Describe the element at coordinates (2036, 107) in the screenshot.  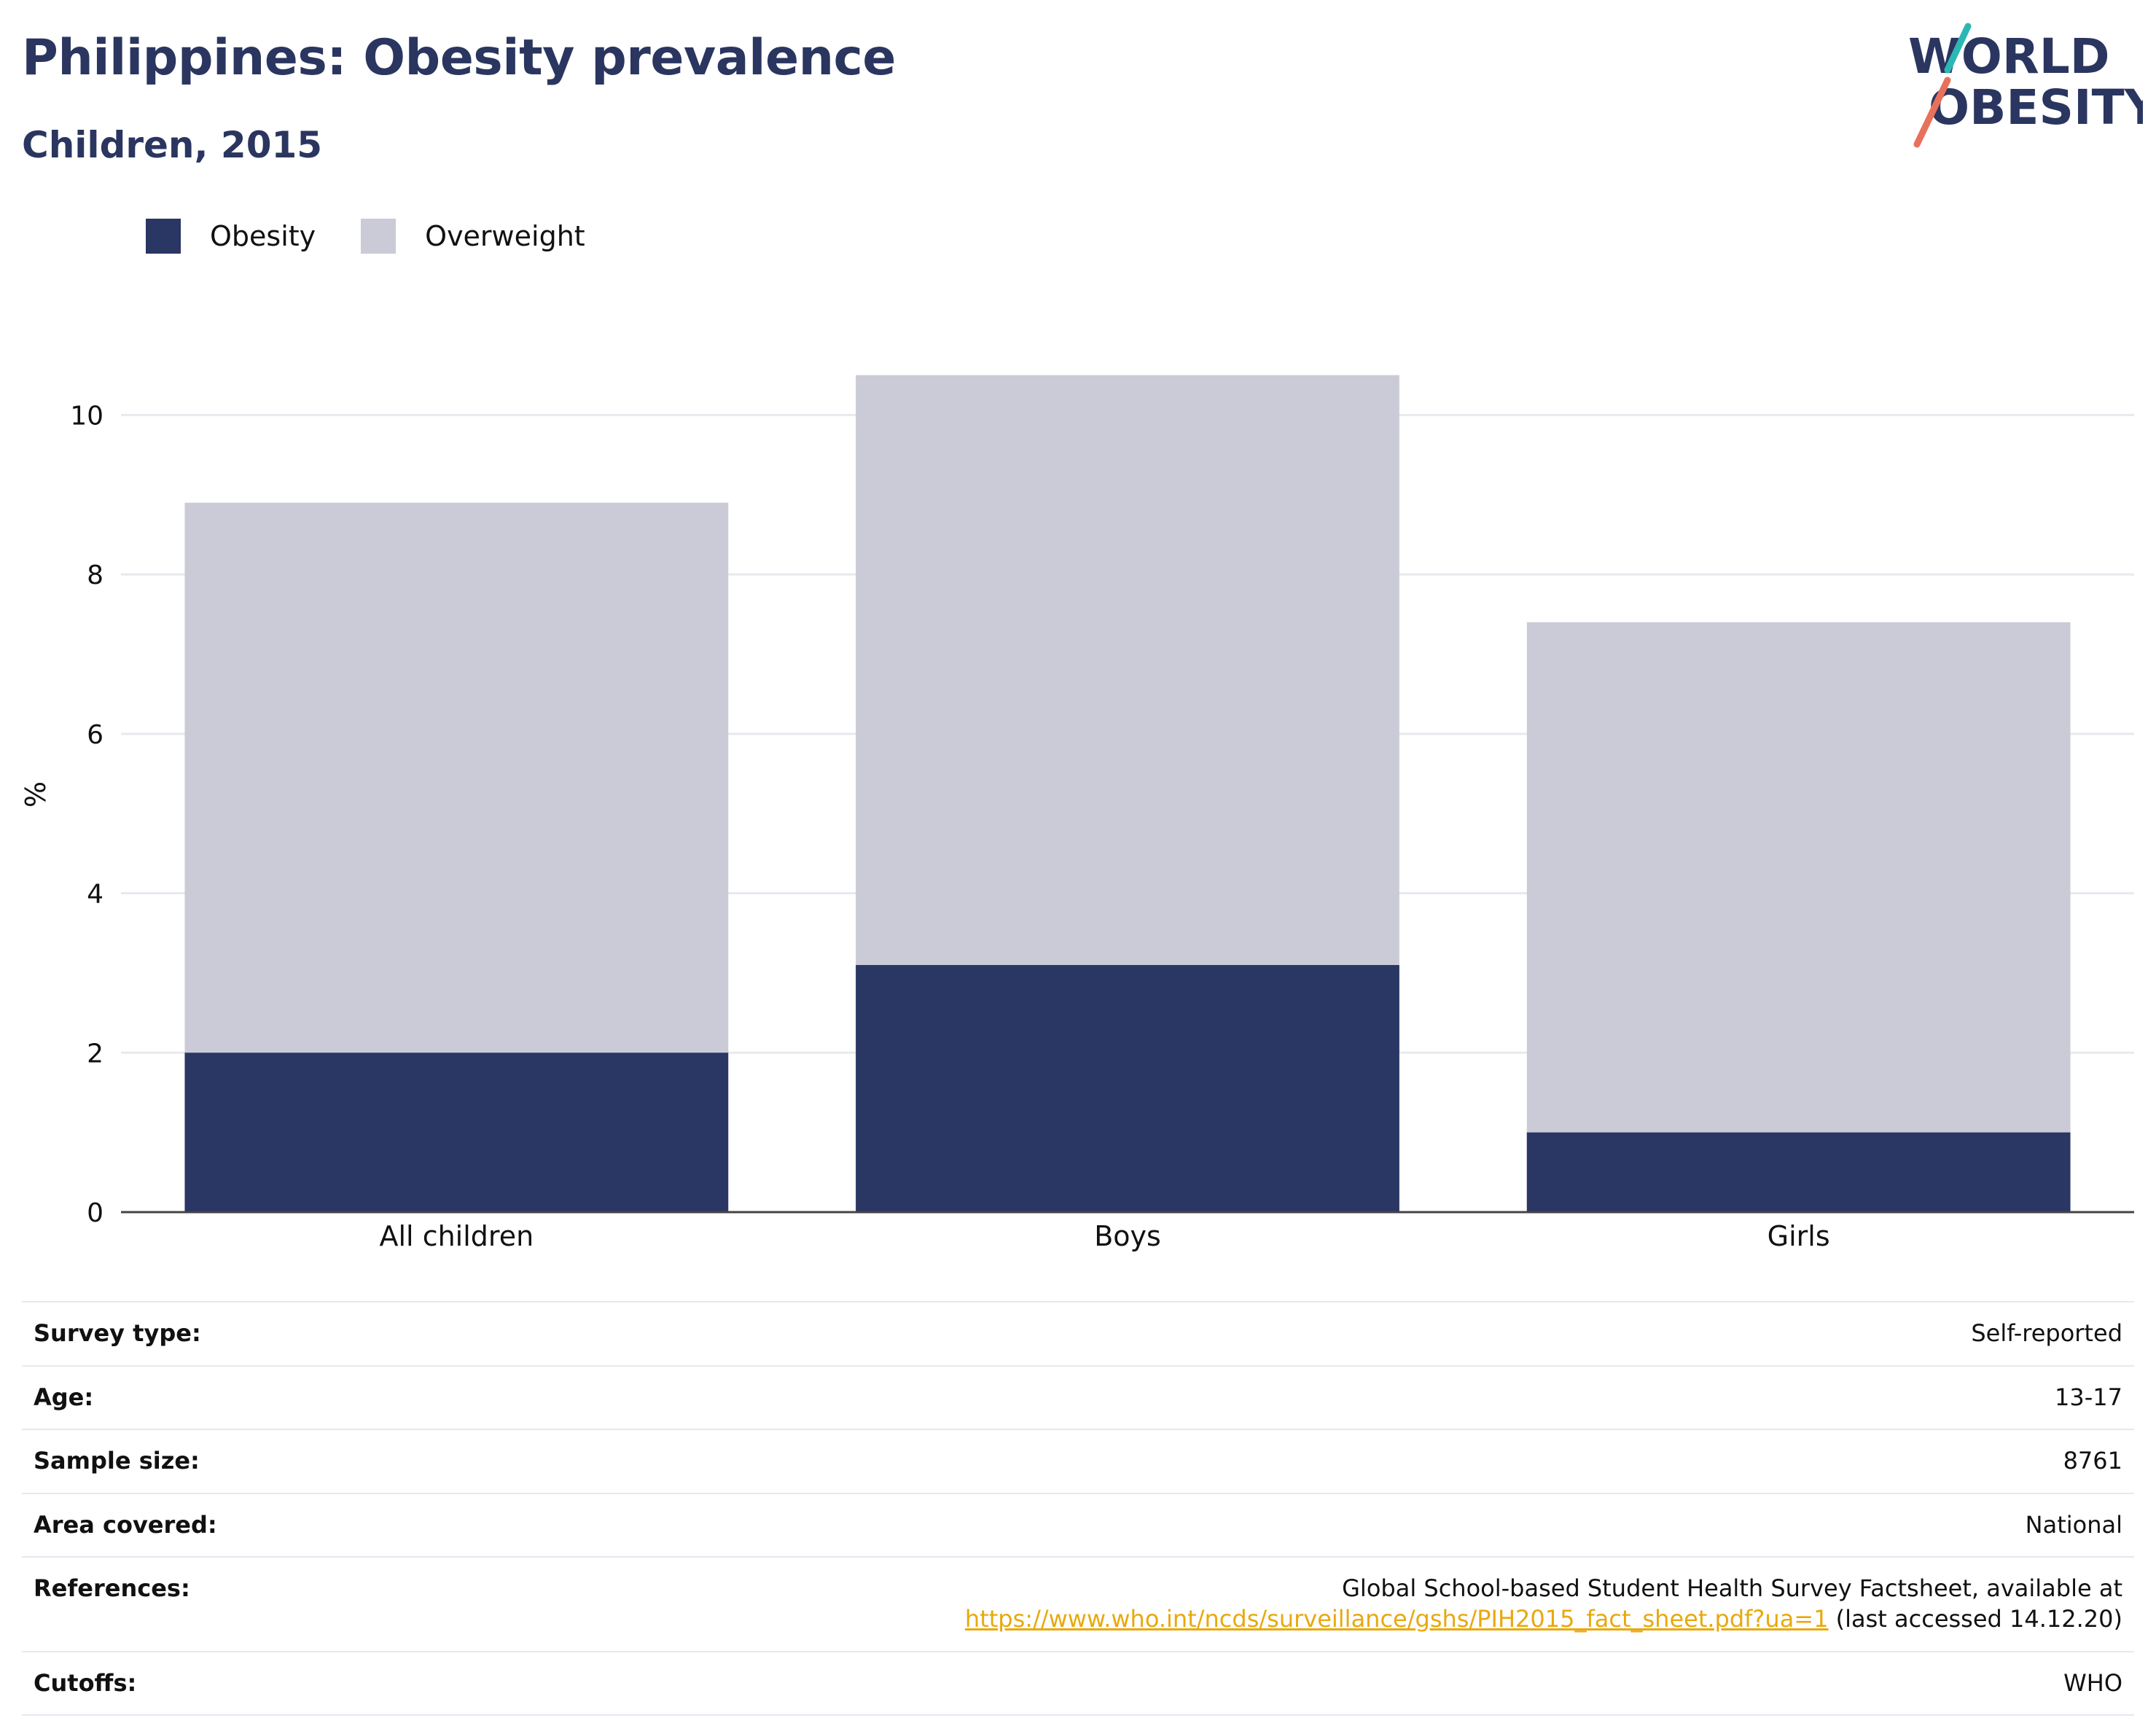
I see `logo-line2: OBESITY` at that location.